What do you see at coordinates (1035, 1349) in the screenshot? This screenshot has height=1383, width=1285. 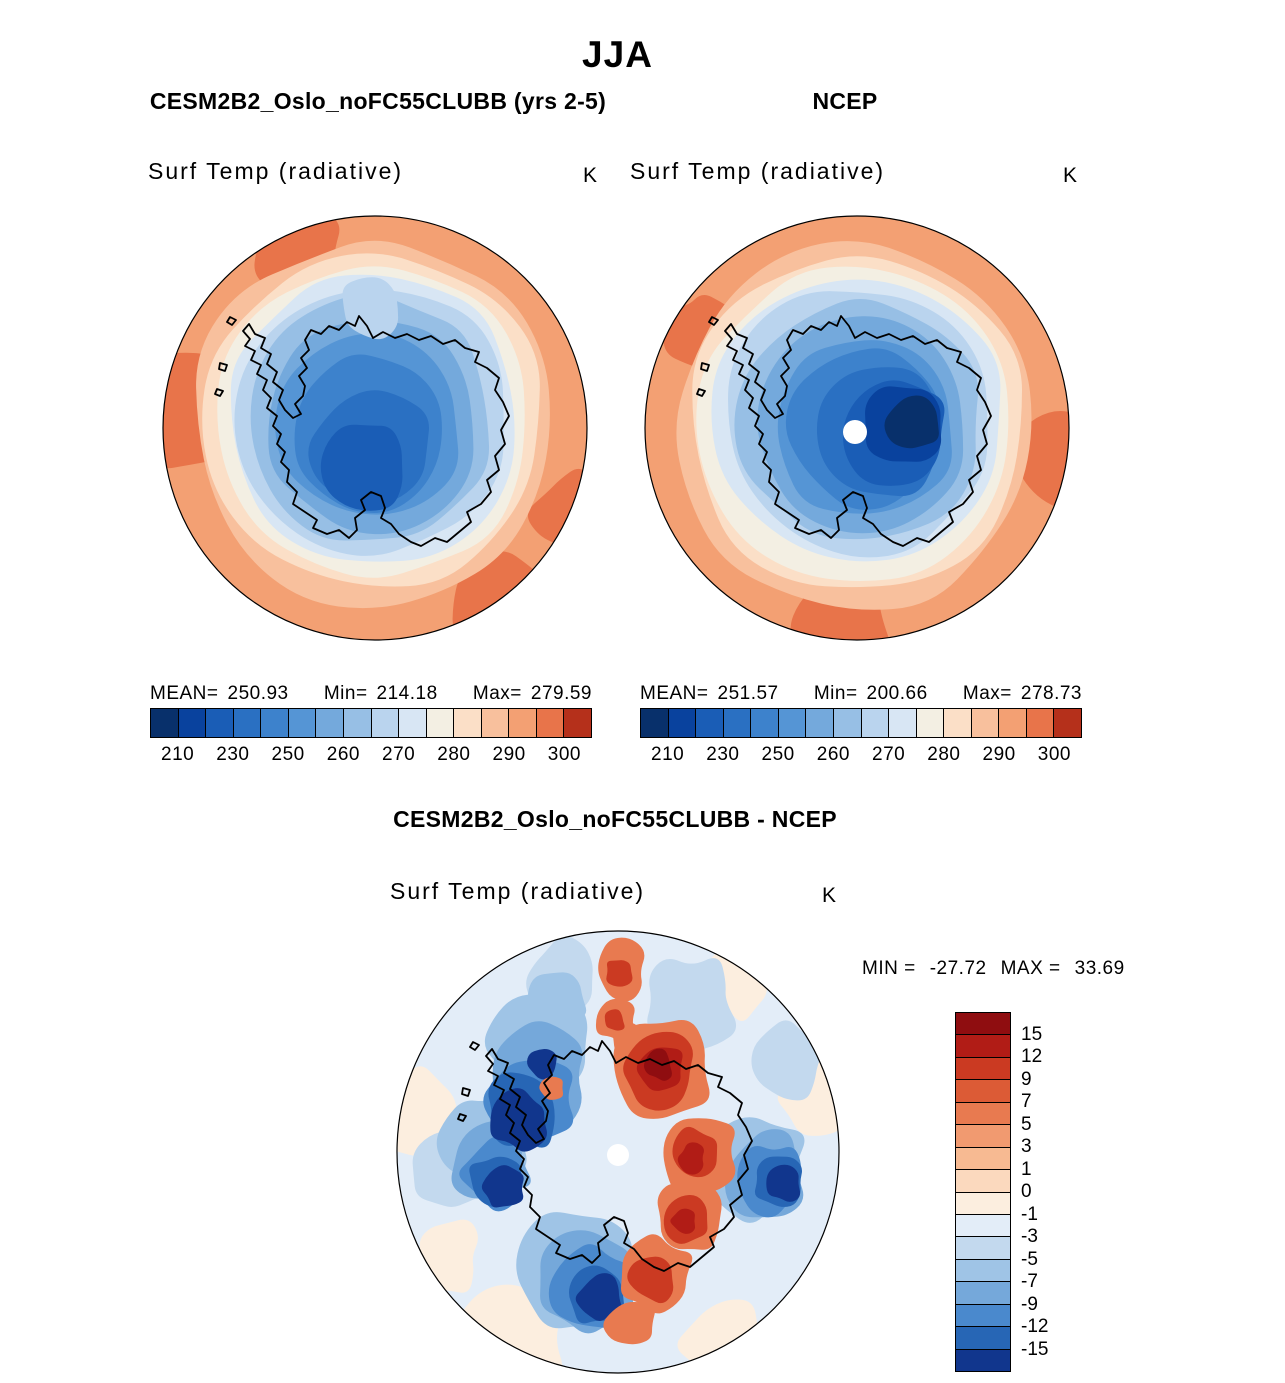 I see `colorbar-tick-label: -15` at bounding box center [1035, 1349].